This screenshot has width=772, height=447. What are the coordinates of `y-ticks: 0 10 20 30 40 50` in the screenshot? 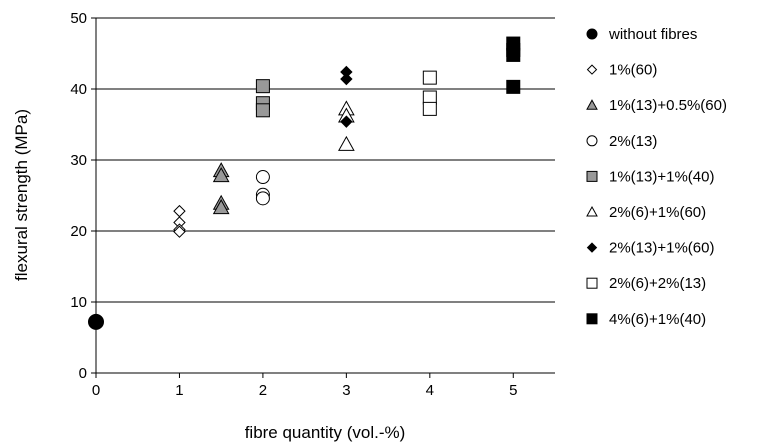 It's located at (83, 196).